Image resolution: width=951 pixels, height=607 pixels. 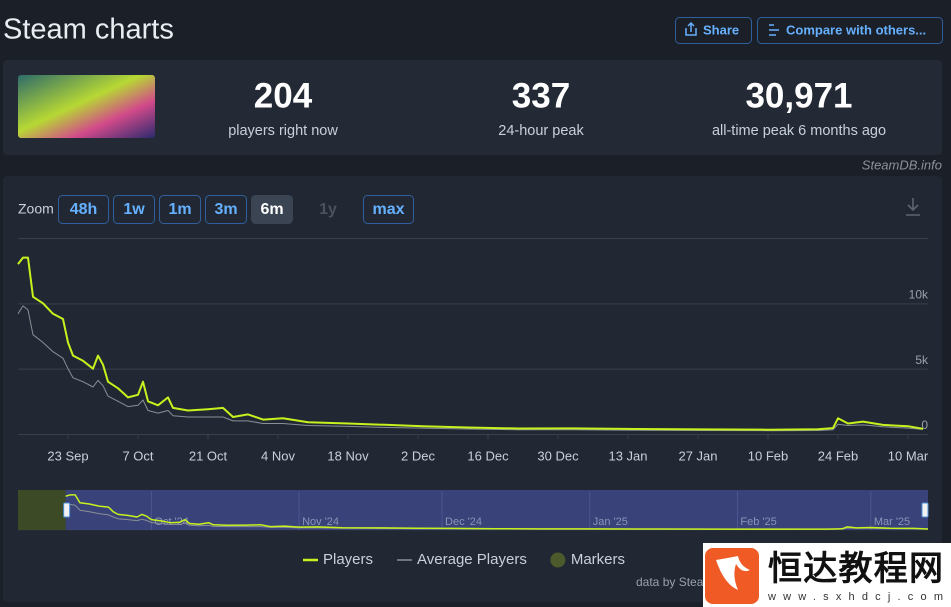 I want to click on zoom-button: 1m, so click(x=180, y=209).